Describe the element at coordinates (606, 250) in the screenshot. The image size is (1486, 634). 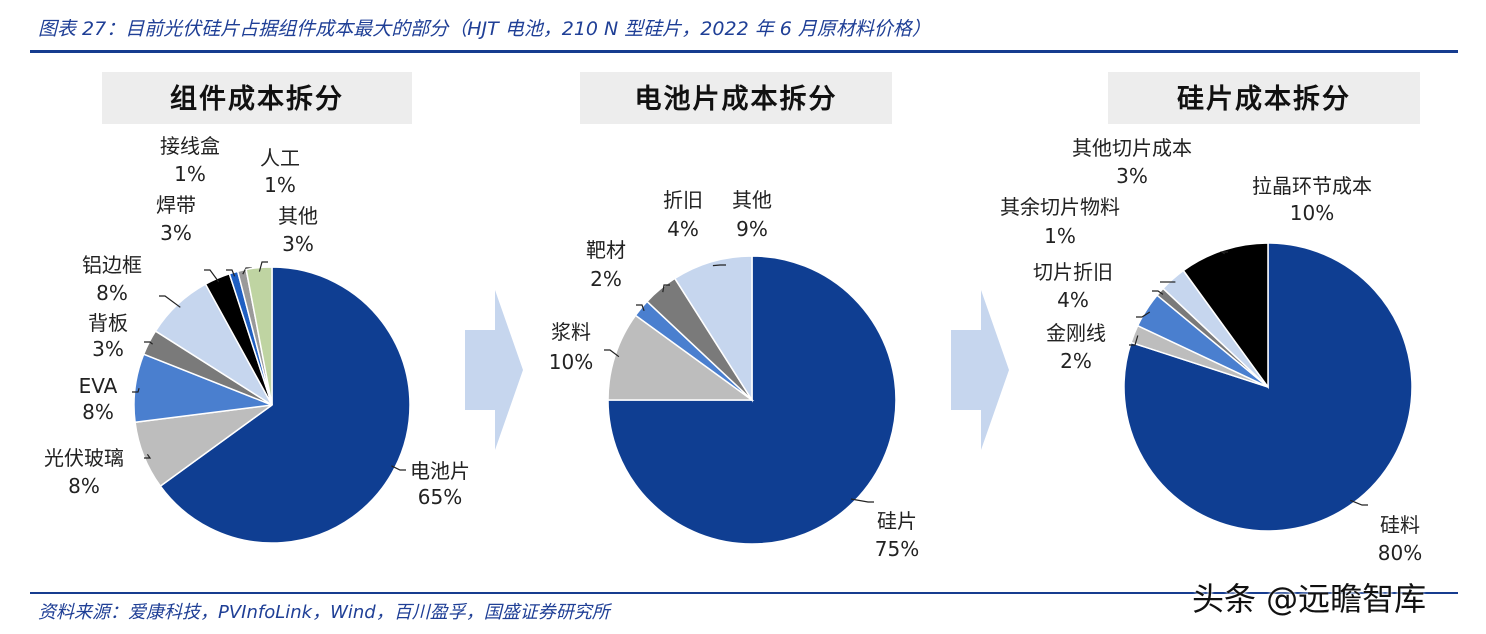
I see `slice-name-label: 靶材` at that location.